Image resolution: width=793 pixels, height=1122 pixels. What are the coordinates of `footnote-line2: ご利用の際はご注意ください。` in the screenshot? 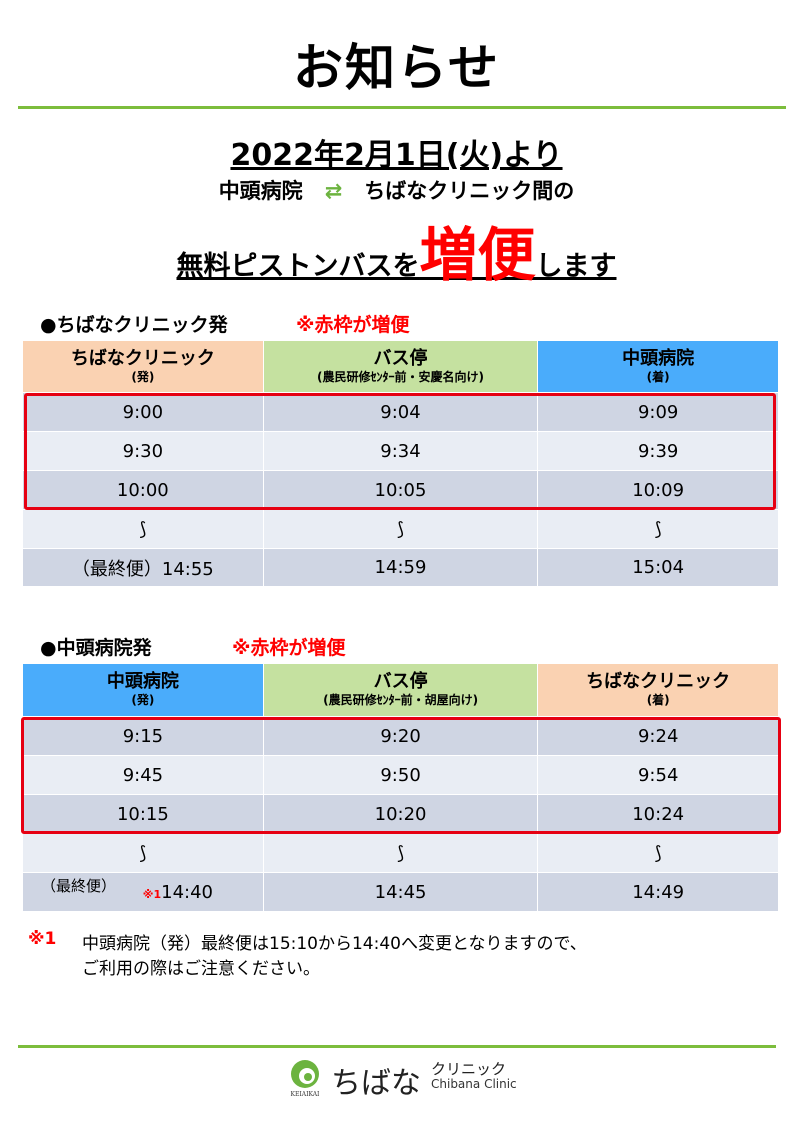 It's located at (201, 969).